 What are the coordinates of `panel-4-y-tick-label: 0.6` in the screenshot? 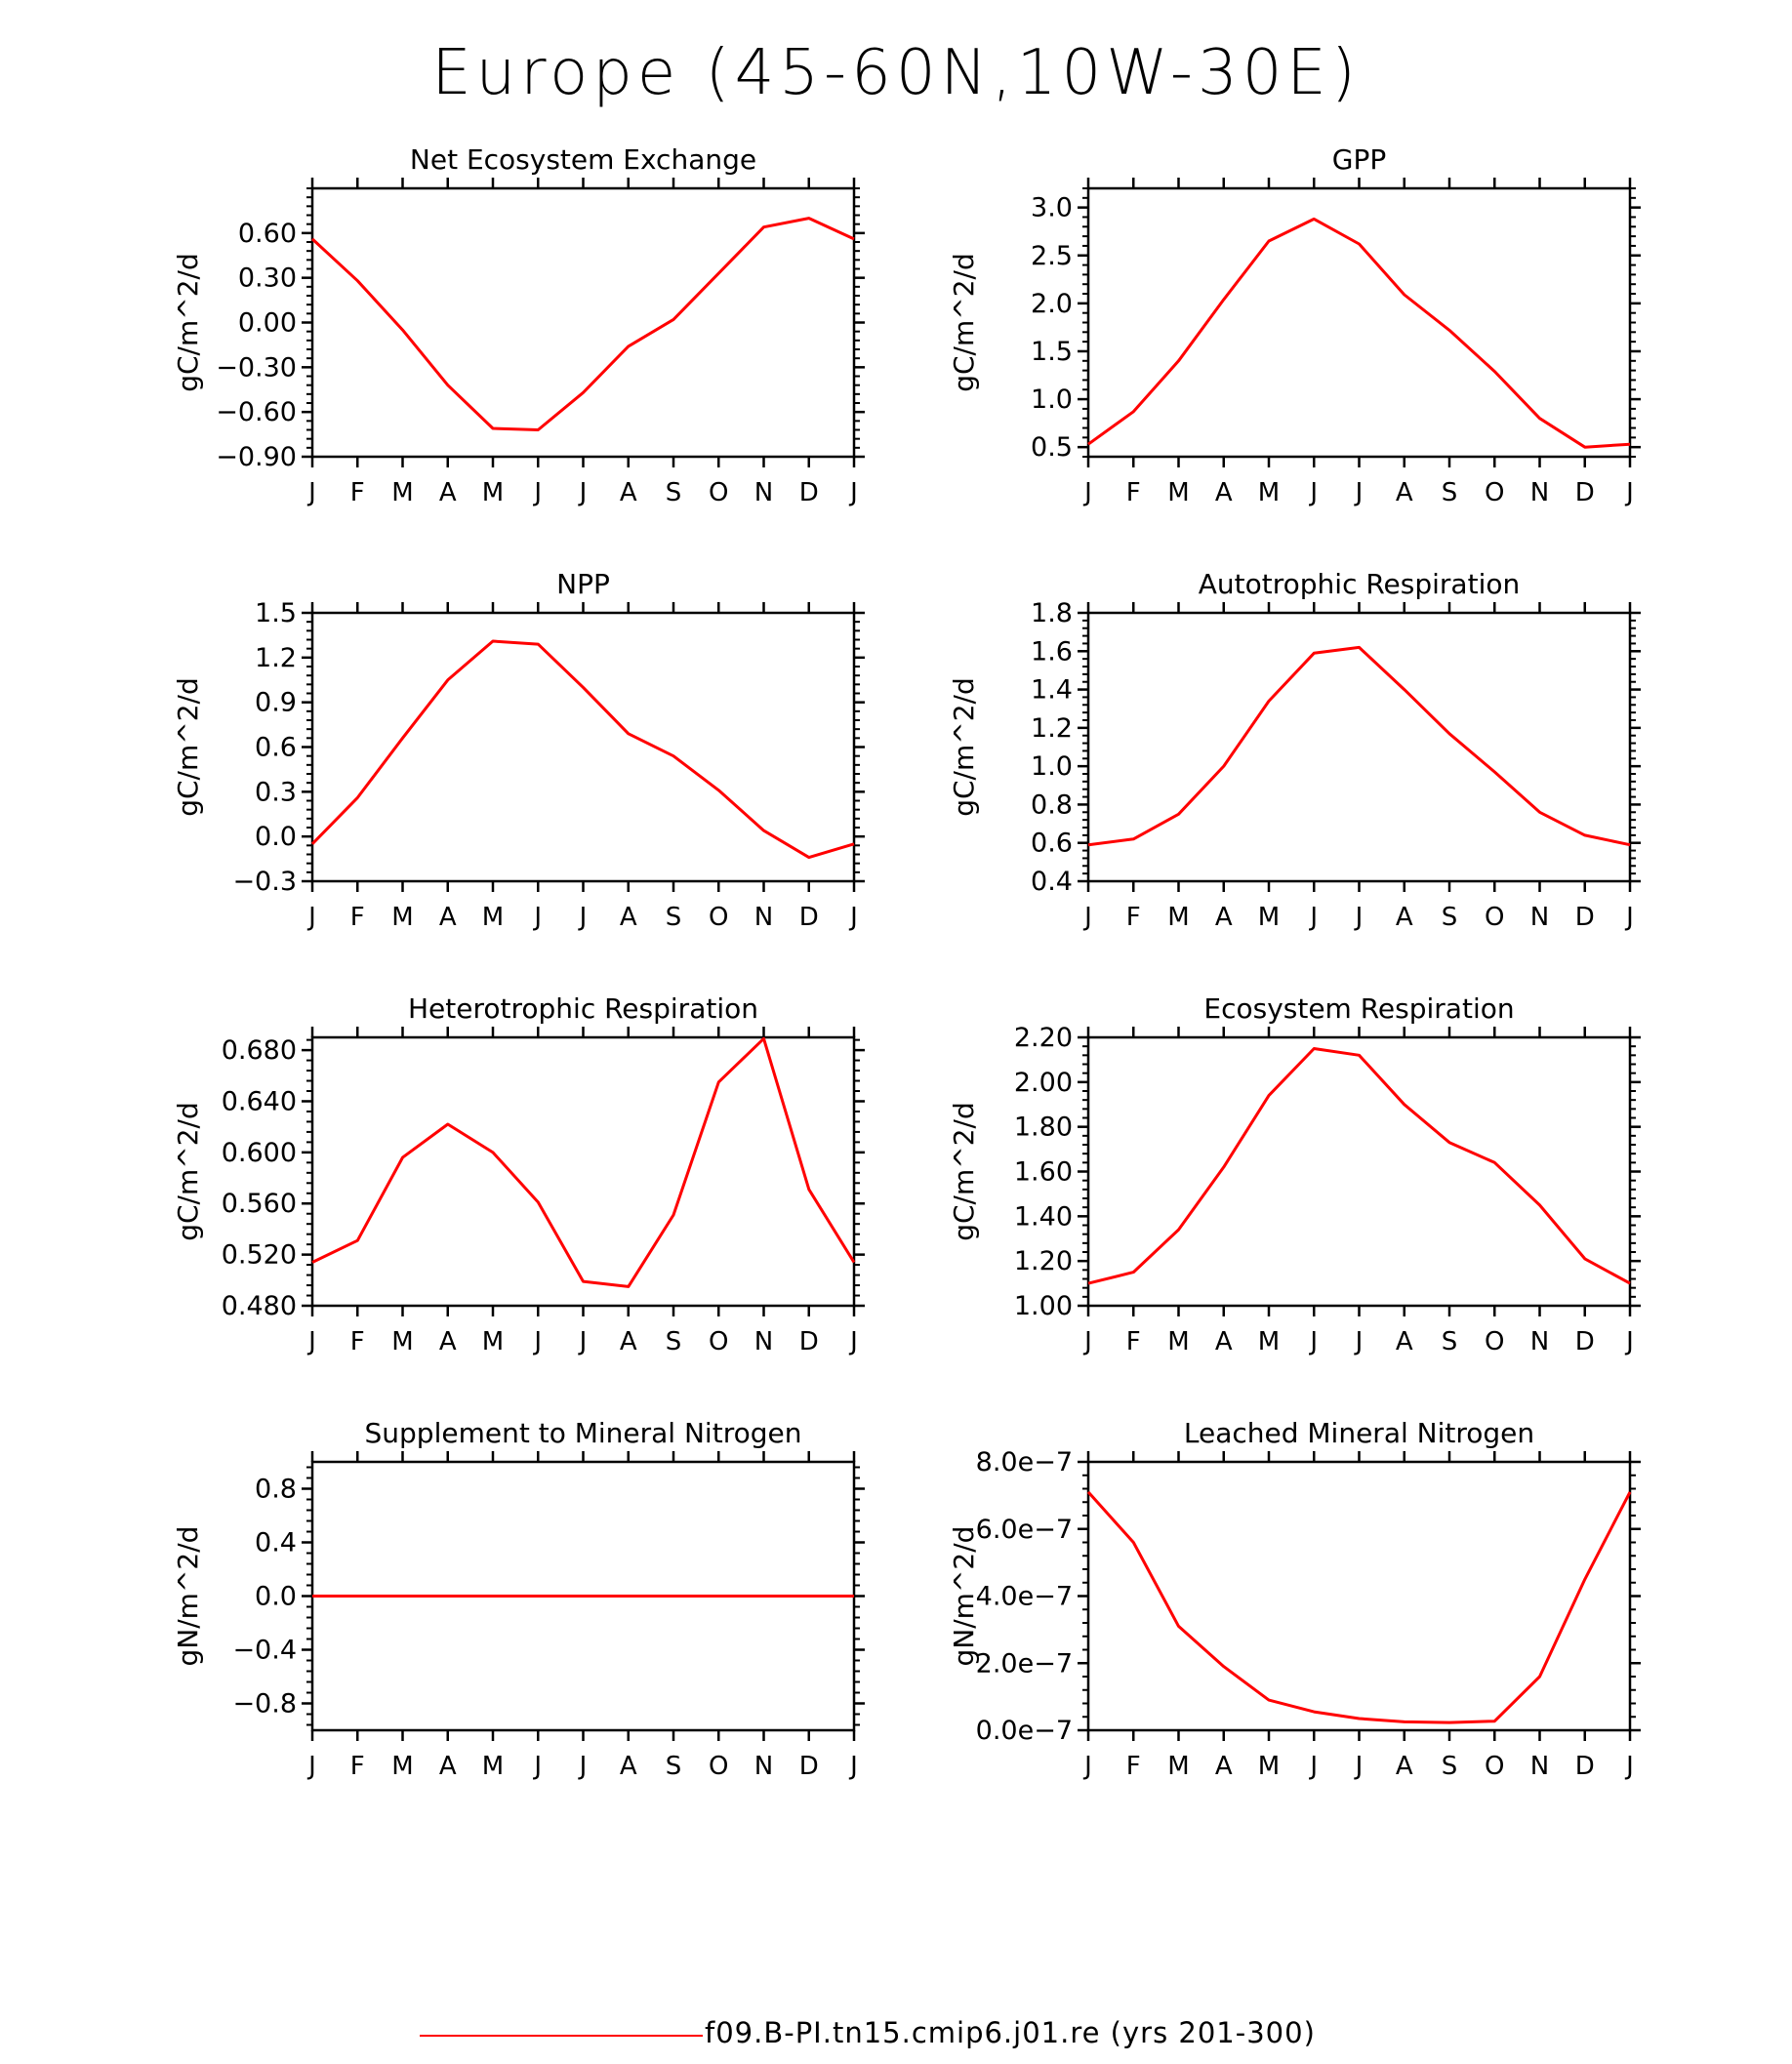 It's located at (1052, 844).